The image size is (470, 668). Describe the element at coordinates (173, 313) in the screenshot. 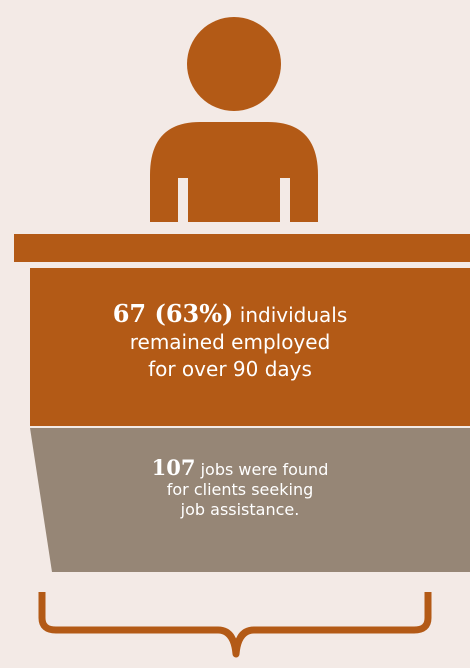

I see `stat-employed-number: 67 (63%)` at that location.